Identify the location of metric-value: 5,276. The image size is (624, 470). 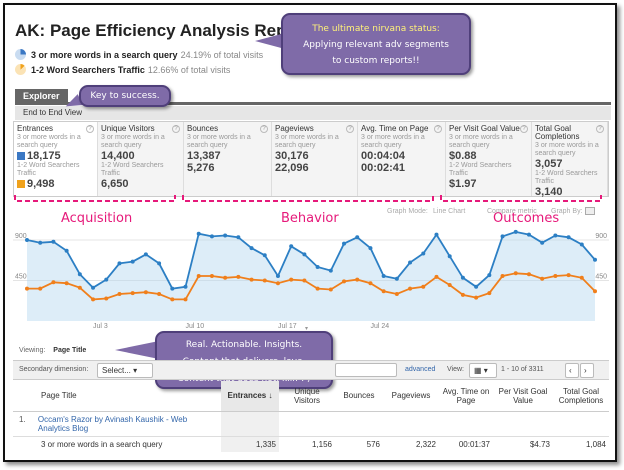
(201, 168).